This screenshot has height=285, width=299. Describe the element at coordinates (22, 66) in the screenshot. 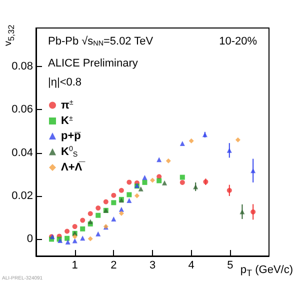

I see `y-tick-label: 0.08` at that location.